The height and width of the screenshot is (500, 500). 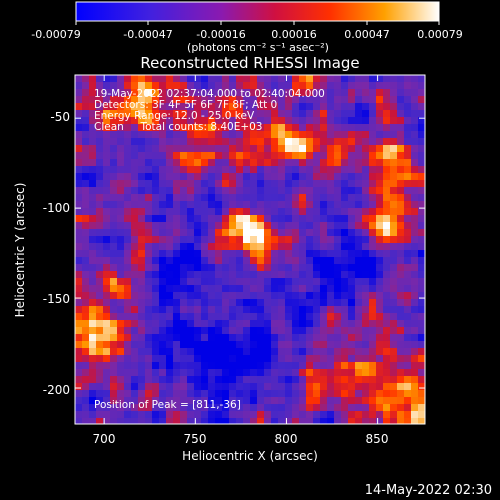 I want to click on annotation-clean-counts: Clean Total counts: 8.40E+03, so click(x=178, y=127).